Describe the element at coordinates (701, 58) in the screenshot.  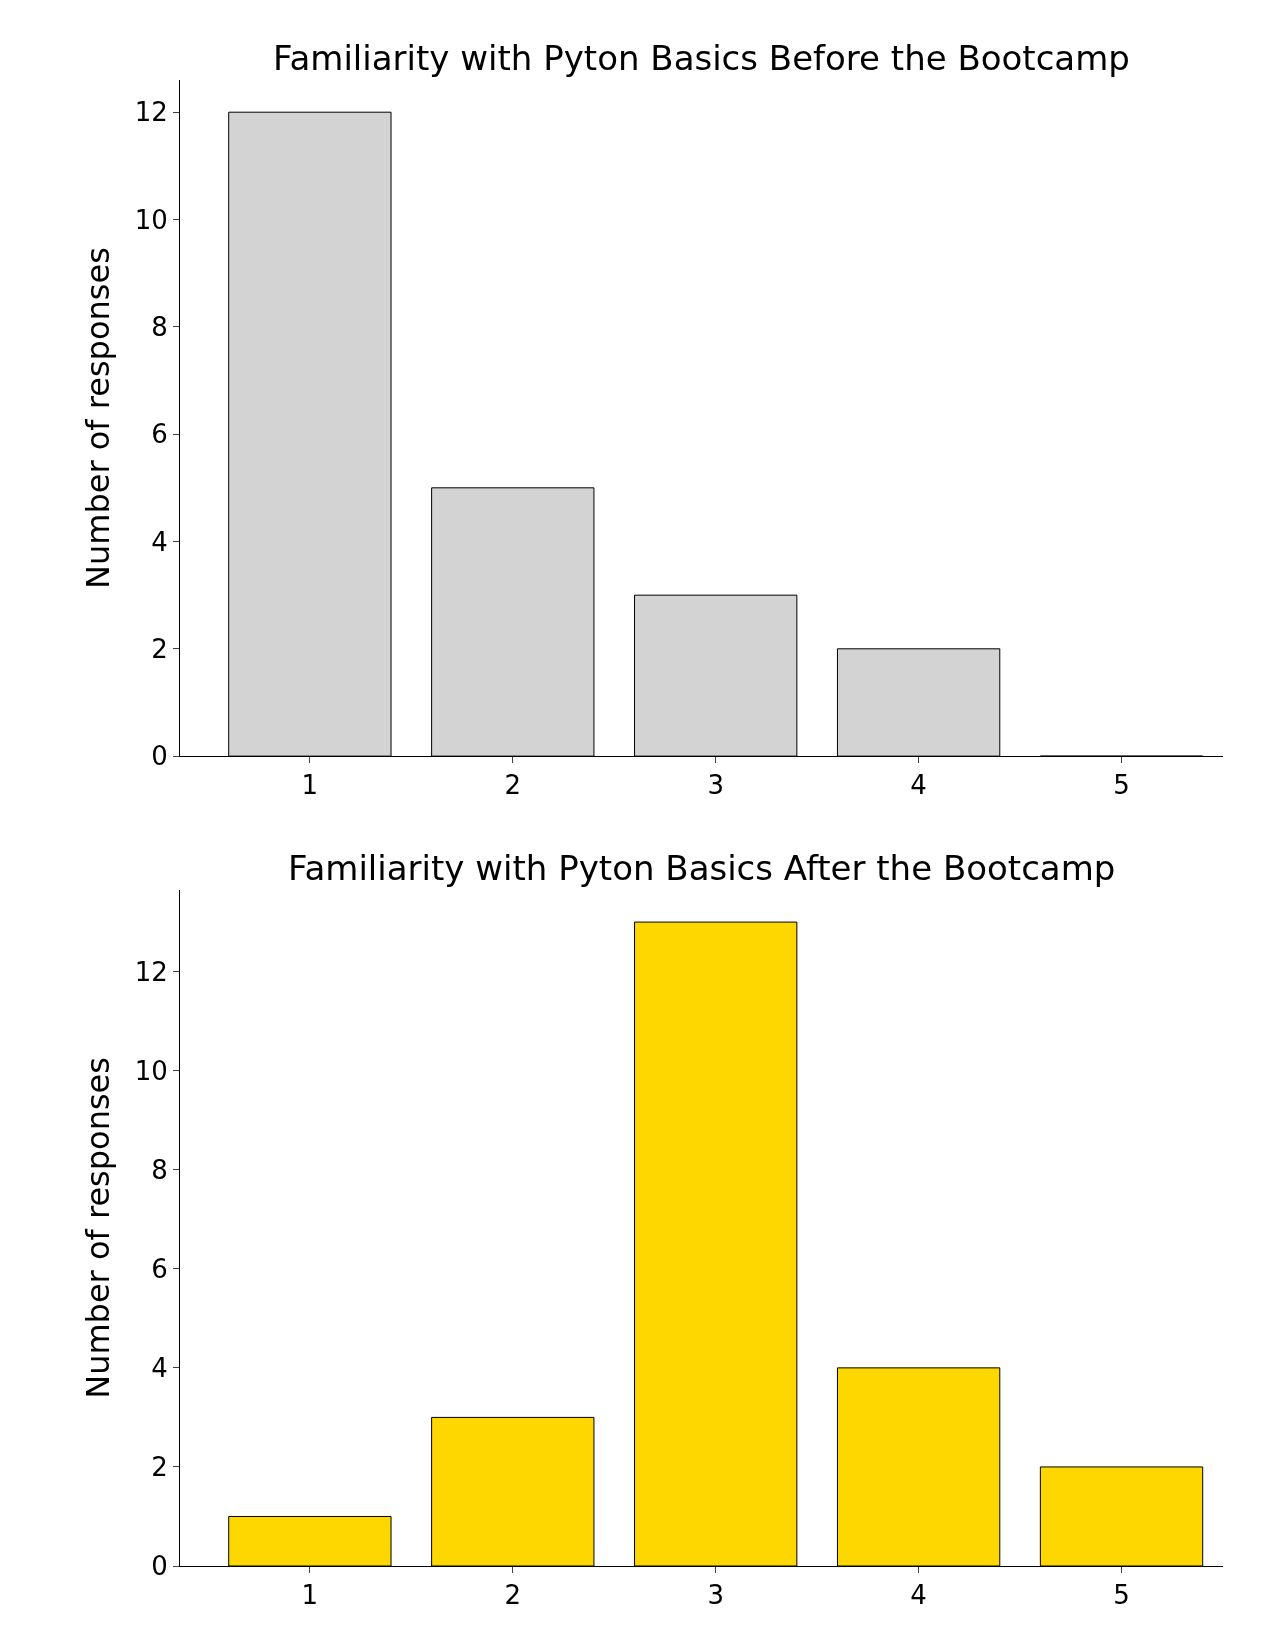
I see `chart-title: Familiarity with Pyton Basics Before the Bootcamp` at that location.